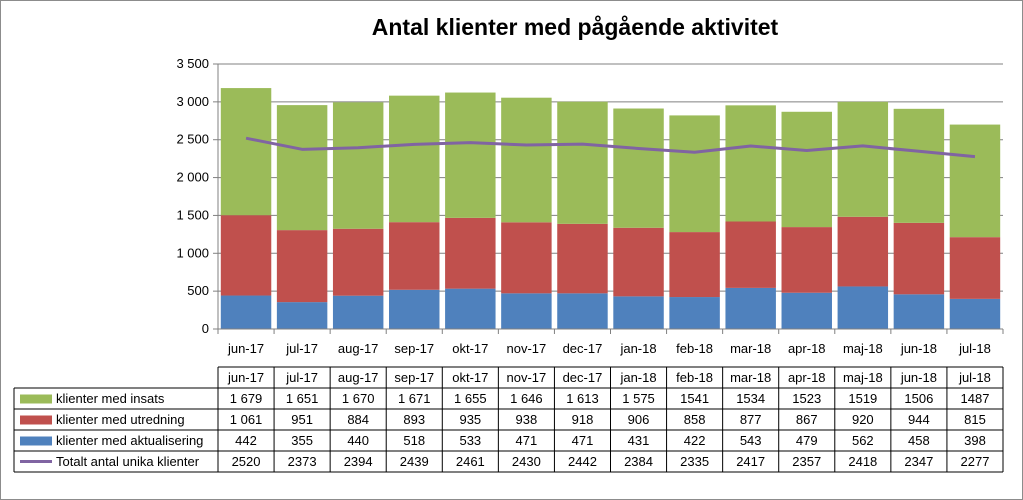 The height and width of the screenshot is (500, 1023). What do you see at coordinates (639, 419) in the screenshot?
I see `table-value-cell: 906` at bounding box center [639, 419].